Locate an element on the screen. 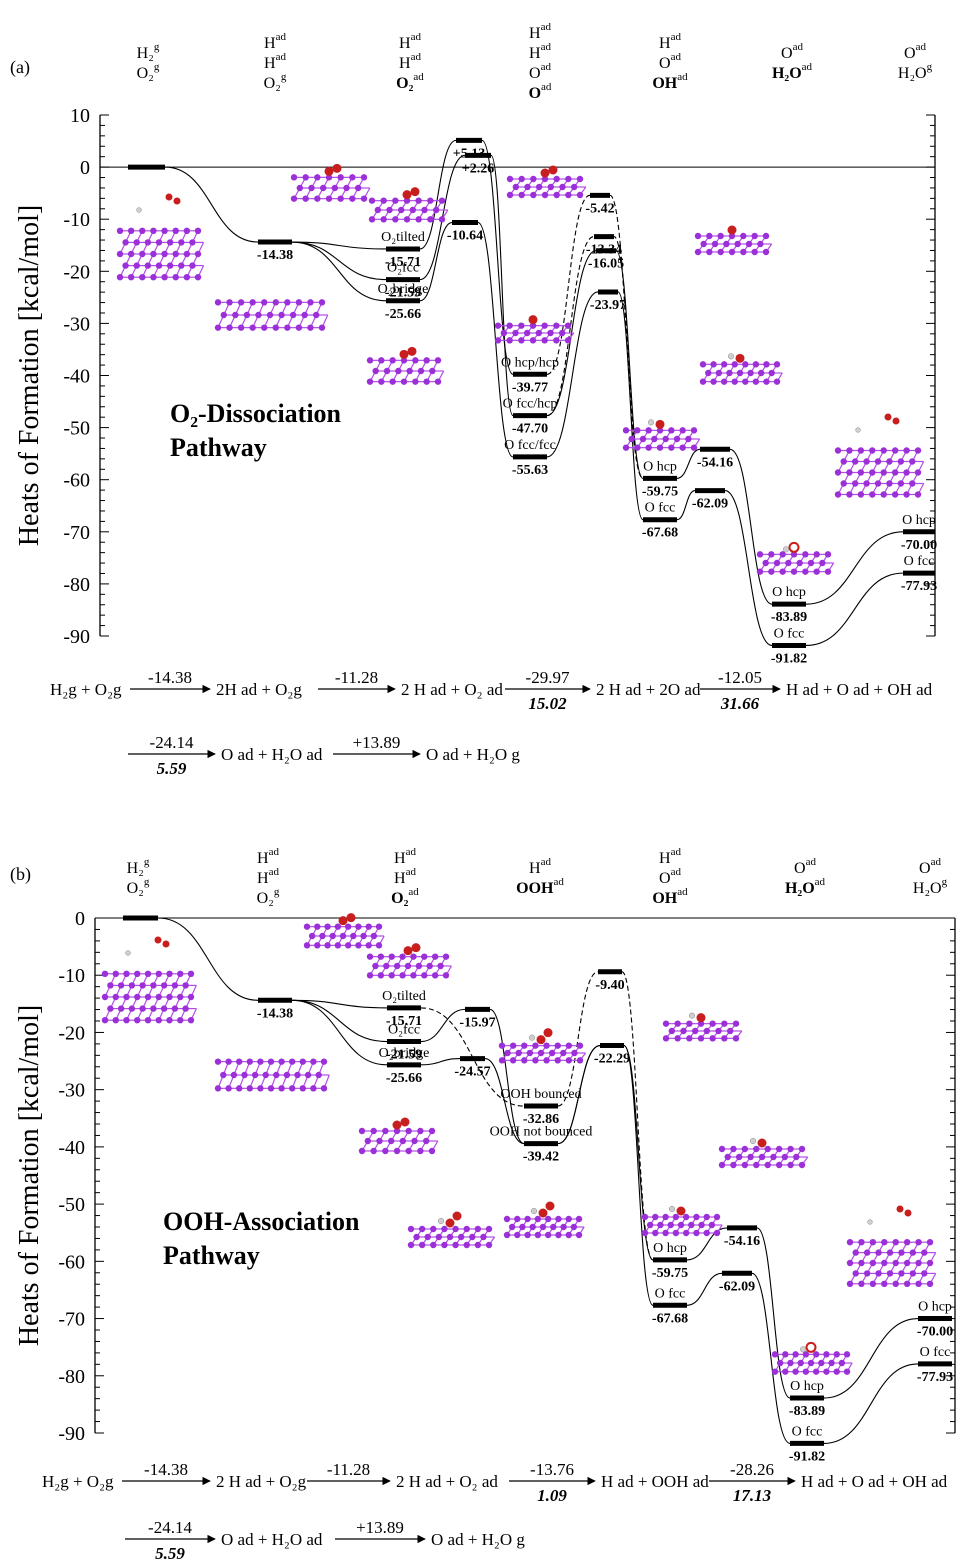  pathway-title: Pathway is located at coordinates (211, 1255).